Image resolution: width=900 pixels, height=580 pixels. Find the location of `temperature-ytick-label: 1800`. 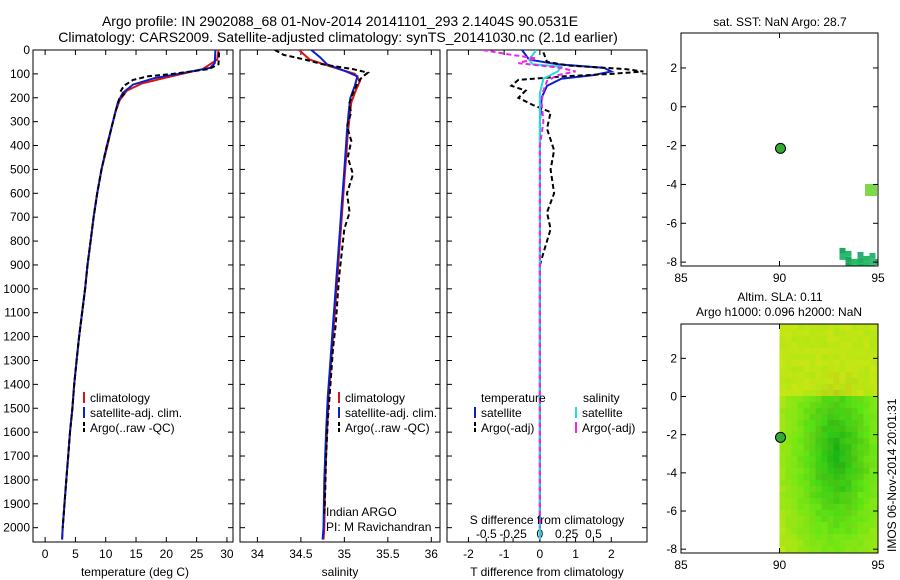

temperature-ytick-label: 1800 is located at coordinates (16, 480).